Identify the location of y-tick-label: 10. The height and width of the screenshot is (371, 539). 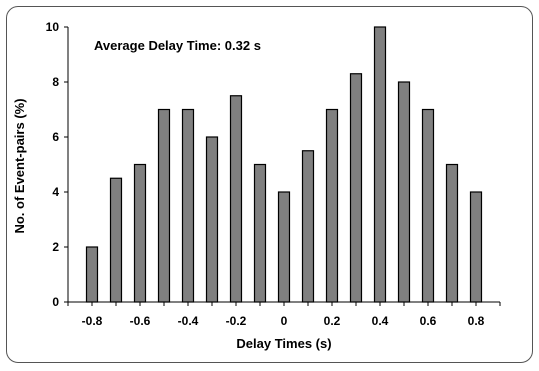
(53, 27).